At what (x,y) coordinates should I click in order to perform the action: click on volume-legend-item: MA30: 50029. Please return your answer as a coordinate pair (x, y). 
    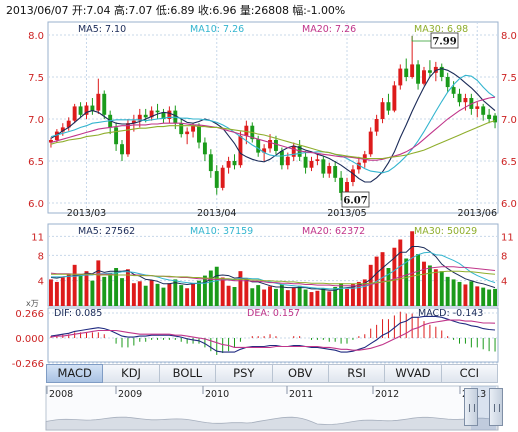
    Looking at the image, I should click on (445, 231).